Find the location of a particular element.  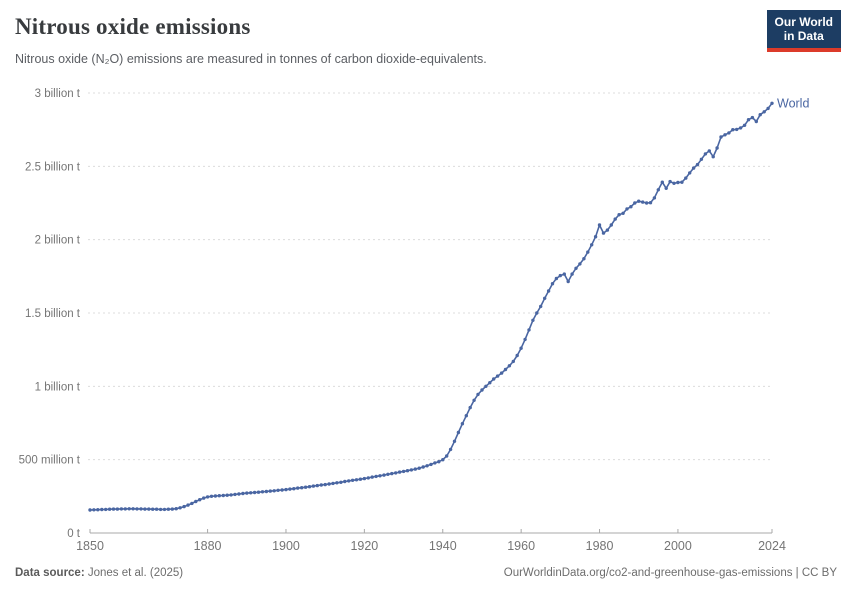

x-tick-label: 1940 is located at coordinates (443, 546).